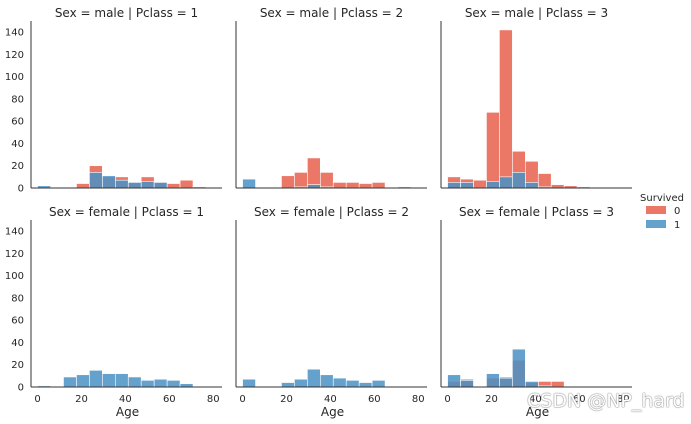  Describe the element at coordinates (536, 13) in the screenshot. I see `facet-title: Sex = male | Pclass = 3` at that location.